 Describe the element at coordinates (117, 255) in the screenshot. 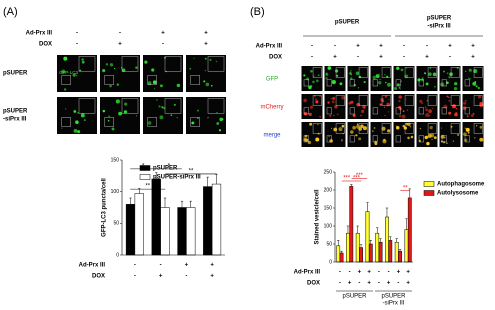

I see `y-tick-label: 0` at that location.